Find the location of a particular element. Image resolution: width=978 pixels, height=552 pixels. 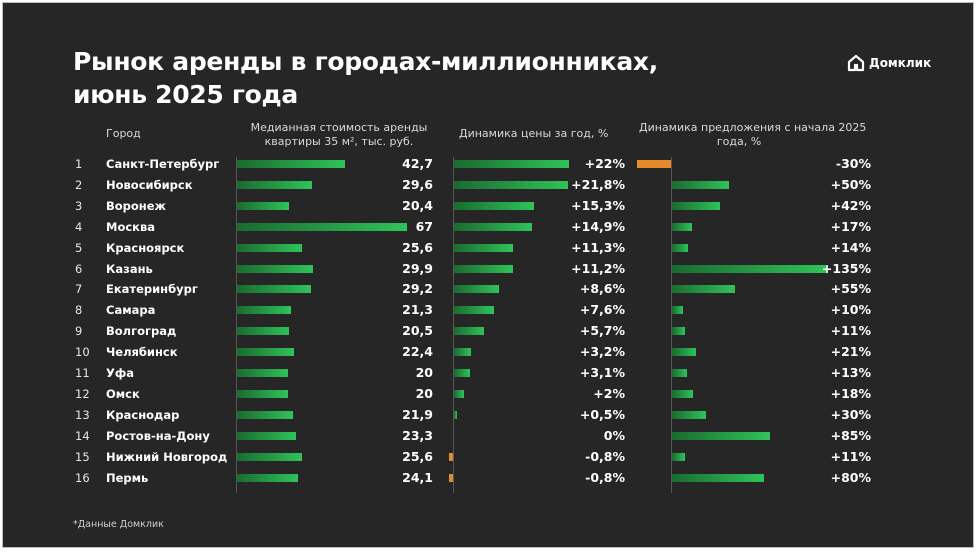

price-value-label: +5,7% is located at coordinates (602, 331).